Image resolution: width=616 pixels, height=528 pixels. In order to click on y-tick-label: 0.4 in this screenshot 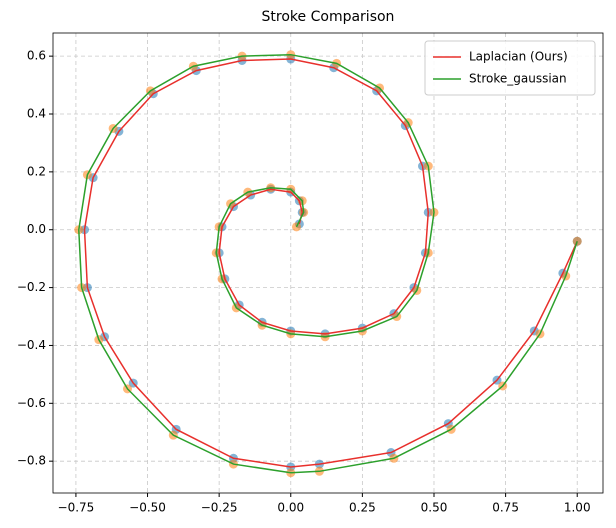, I will do `click(36, 114)`.